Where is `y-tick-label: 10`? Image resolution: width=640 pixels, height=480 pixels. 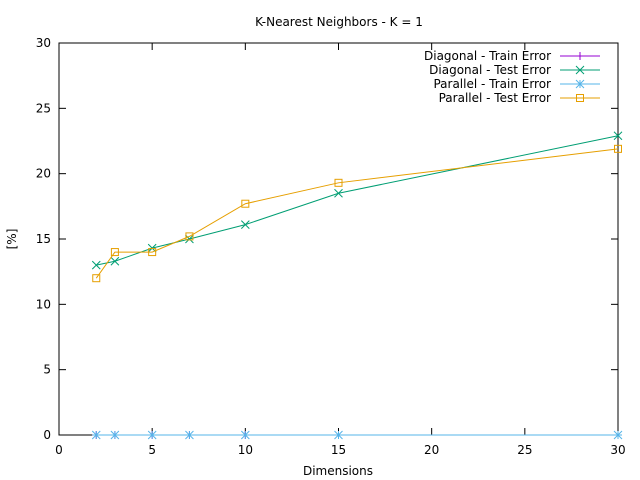
y-tick-label: 10 is located at coordinates (43, 304).